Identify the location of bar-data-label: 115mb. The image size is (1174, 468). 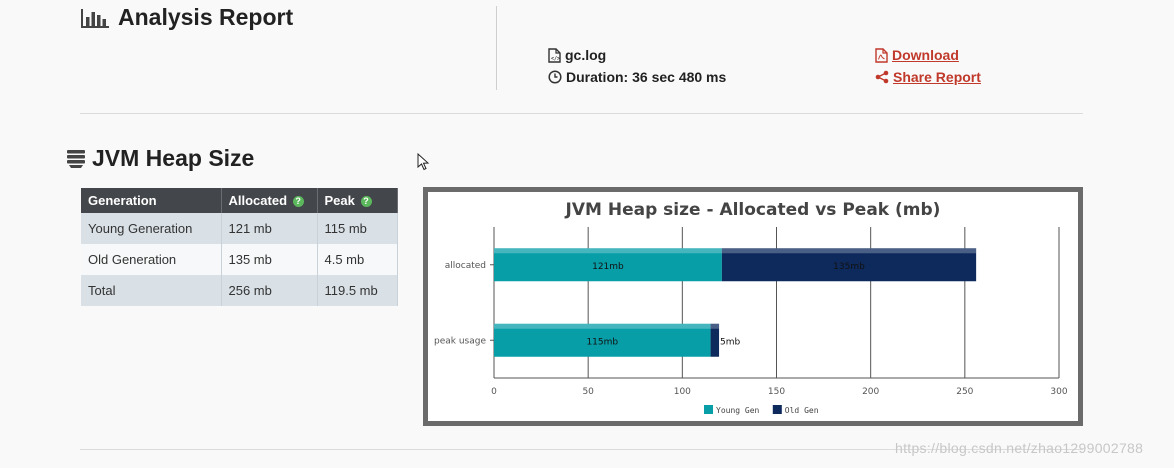
(602, 342).